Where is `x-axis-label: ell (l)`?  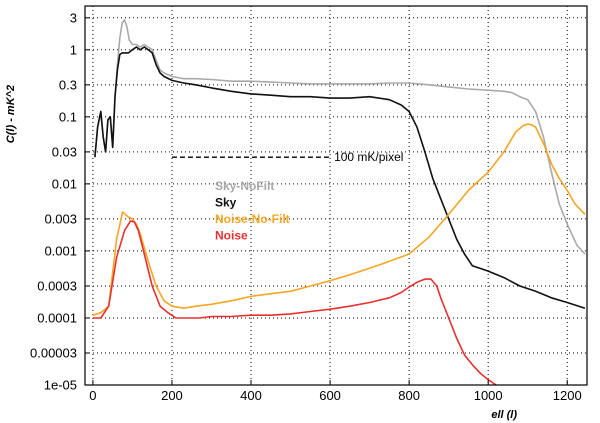
x-axis-label: ell (l) is located at coordinates (504, 415).